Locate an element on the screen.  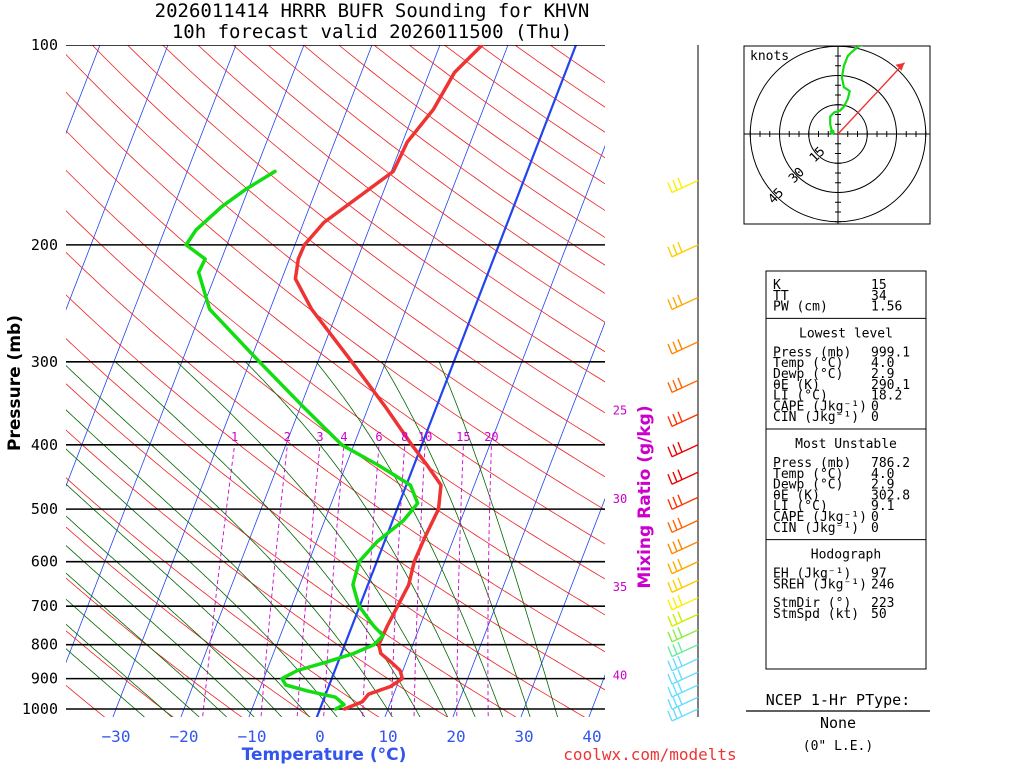
unstable-label: CIN (Jkg⁻¹) is located at coordinates (816, 528).